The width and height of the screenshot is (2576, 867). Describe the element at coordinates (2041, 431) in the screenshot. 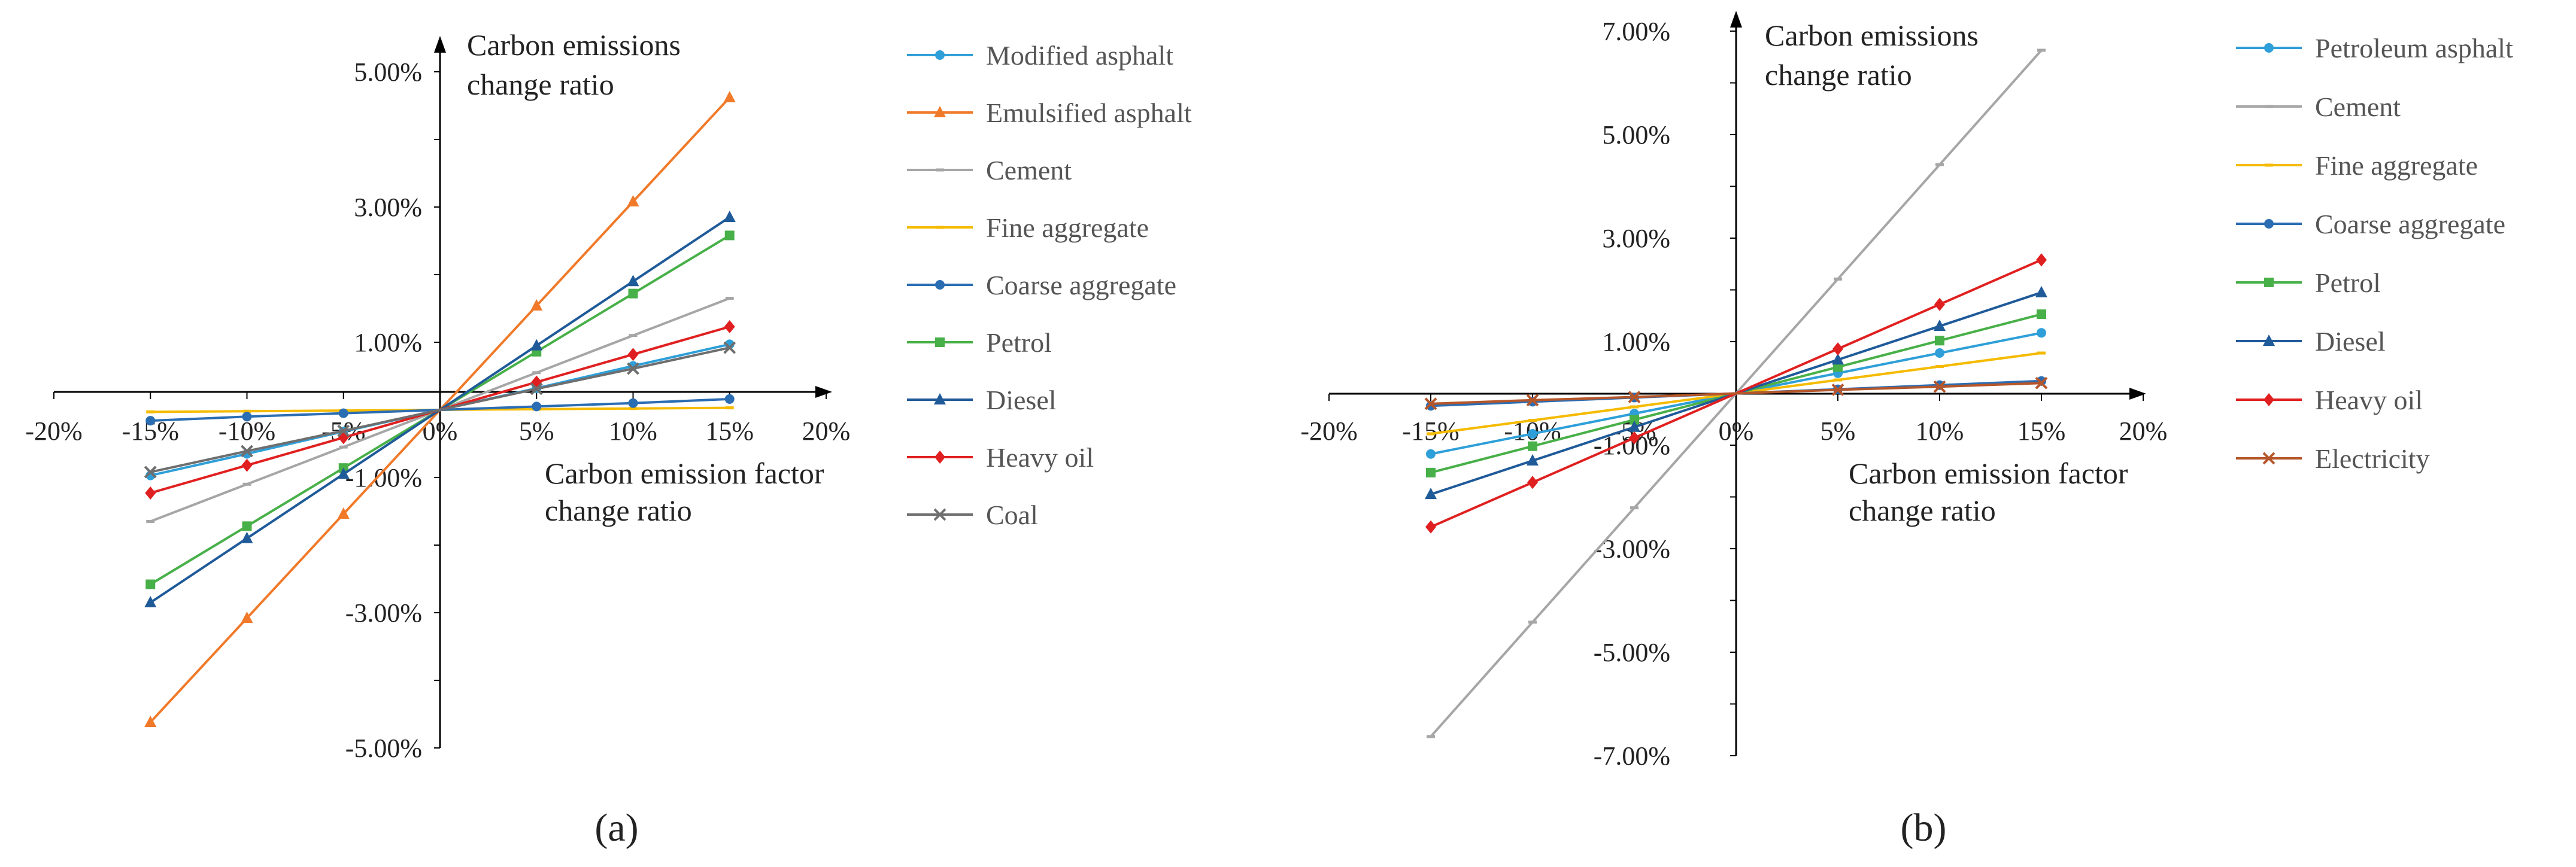

I see `panel-b-x-tick-label: 15%` at that location.